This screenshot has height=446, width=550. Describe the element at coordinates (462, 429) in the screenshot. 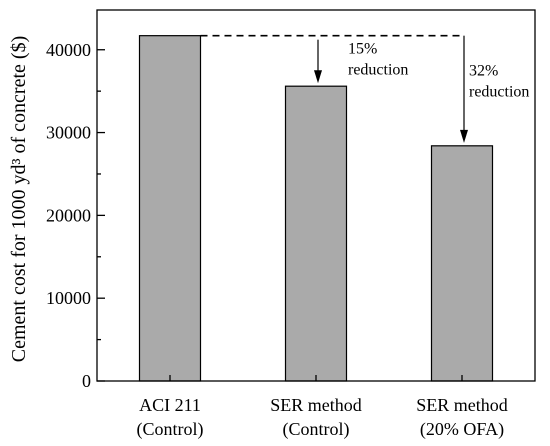

I see `x-tick-label: (20% OFA)` at that location.